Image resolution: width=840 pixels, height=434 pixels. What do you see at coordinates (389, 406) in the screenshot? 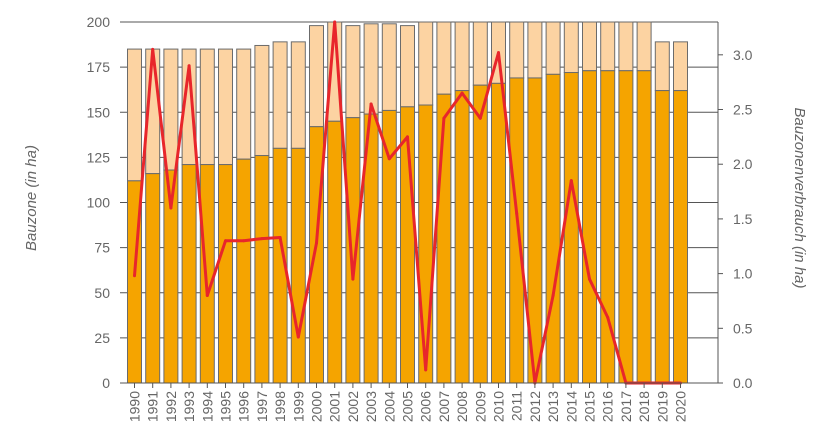
I see `x-tick-label: 2004` at bounding box center [389, 406].